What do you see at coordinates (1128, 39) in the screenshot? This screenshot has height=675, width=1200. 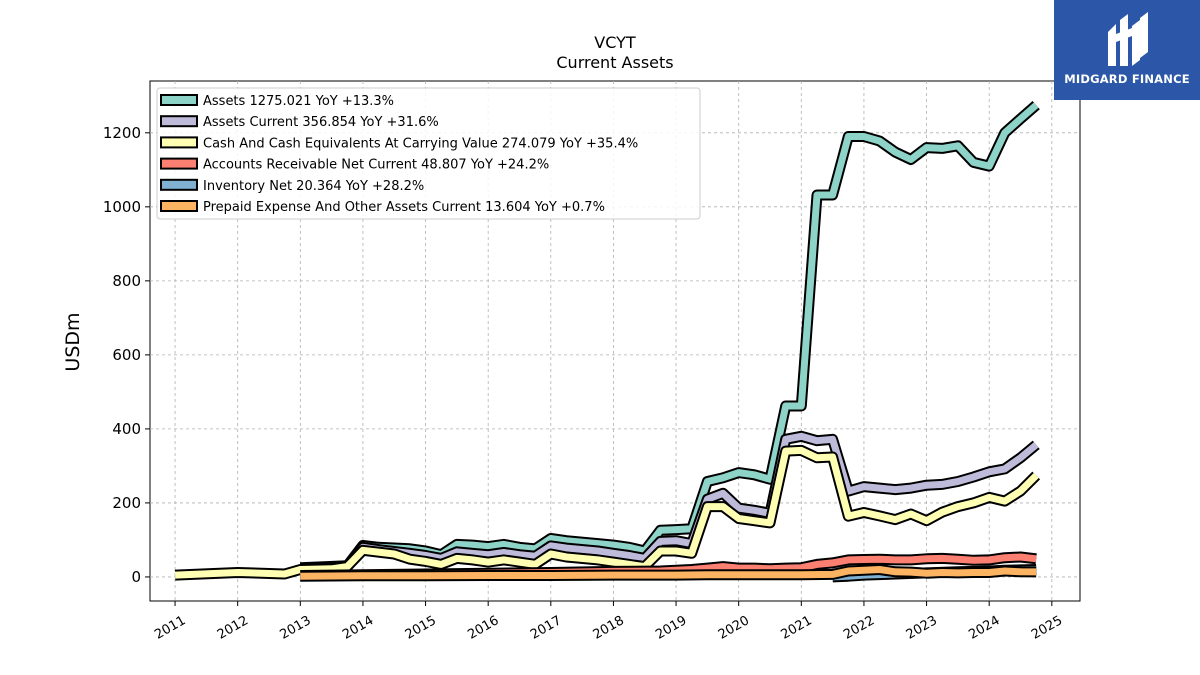 I see `logo-mark-icon` at bounding box center [1128, 39].